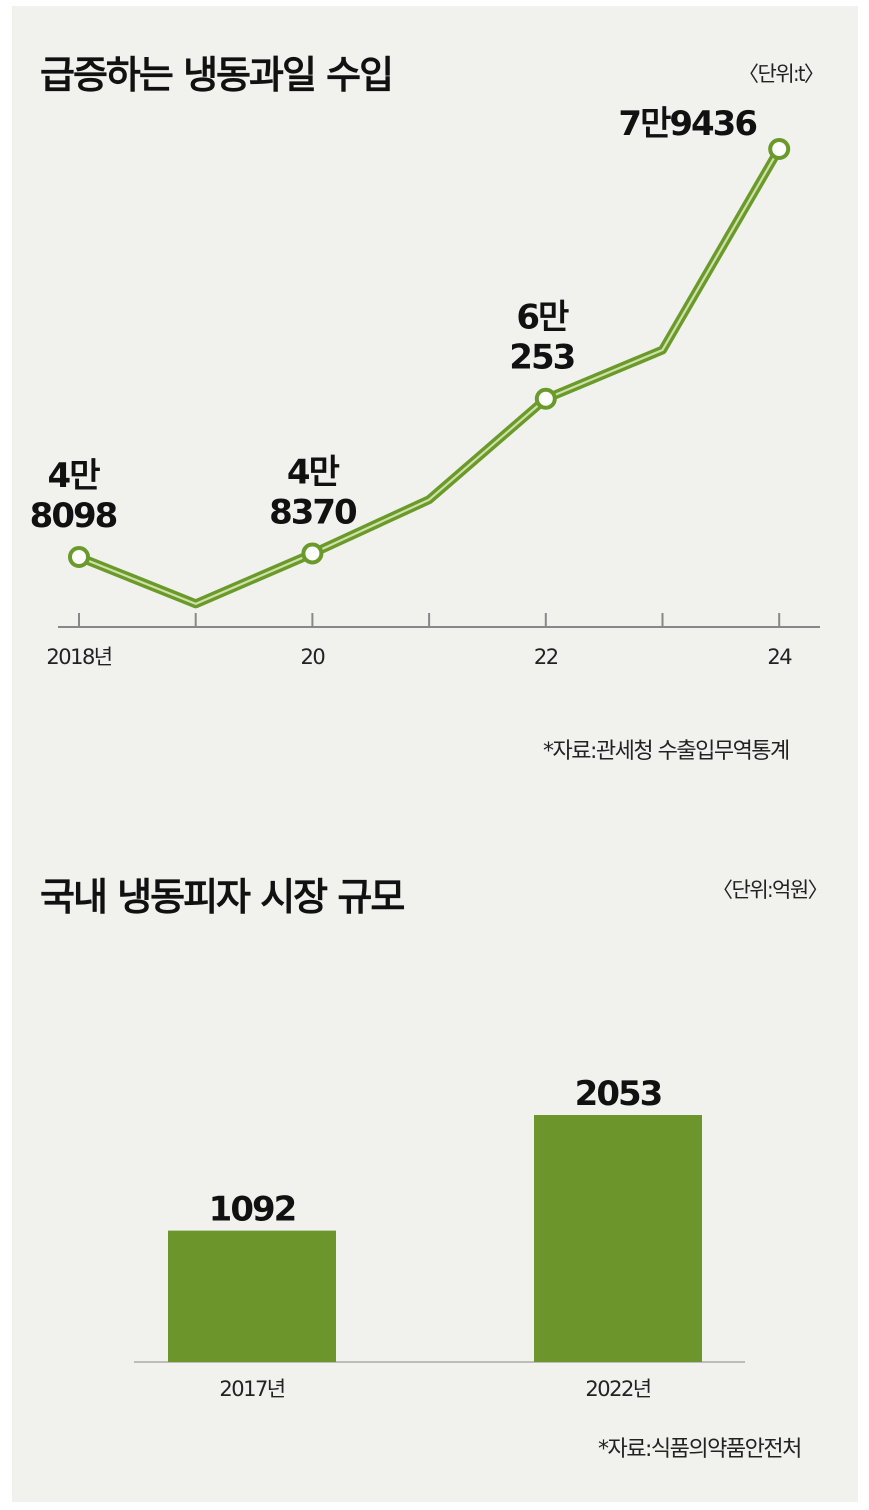  What do you see at coordinates (542, 318) in the screenshot?
I see `data-label: 6만` at bounding box center [542, 318].